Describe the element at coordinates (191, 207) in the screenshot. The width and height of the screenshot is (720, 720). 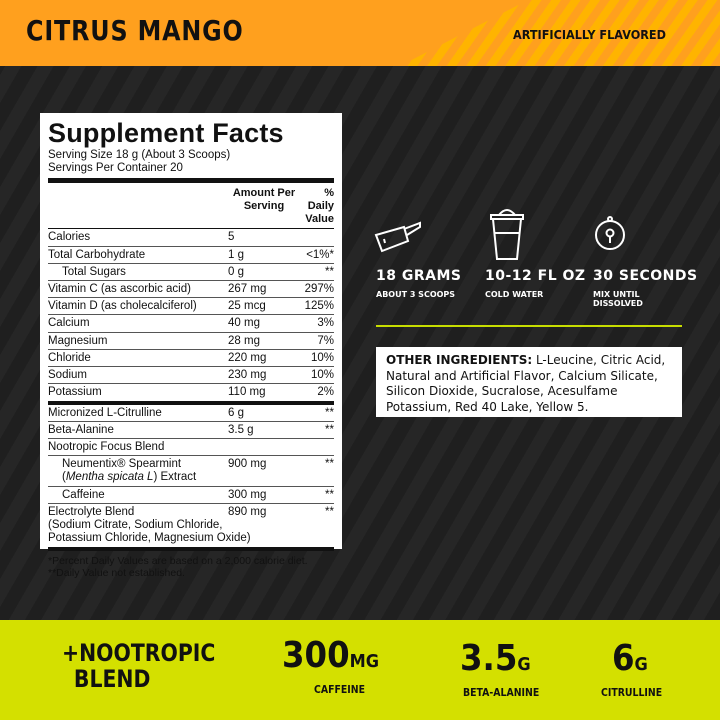
I see `facts-header-row: Amount Per Serving % Daily Value` at that location.